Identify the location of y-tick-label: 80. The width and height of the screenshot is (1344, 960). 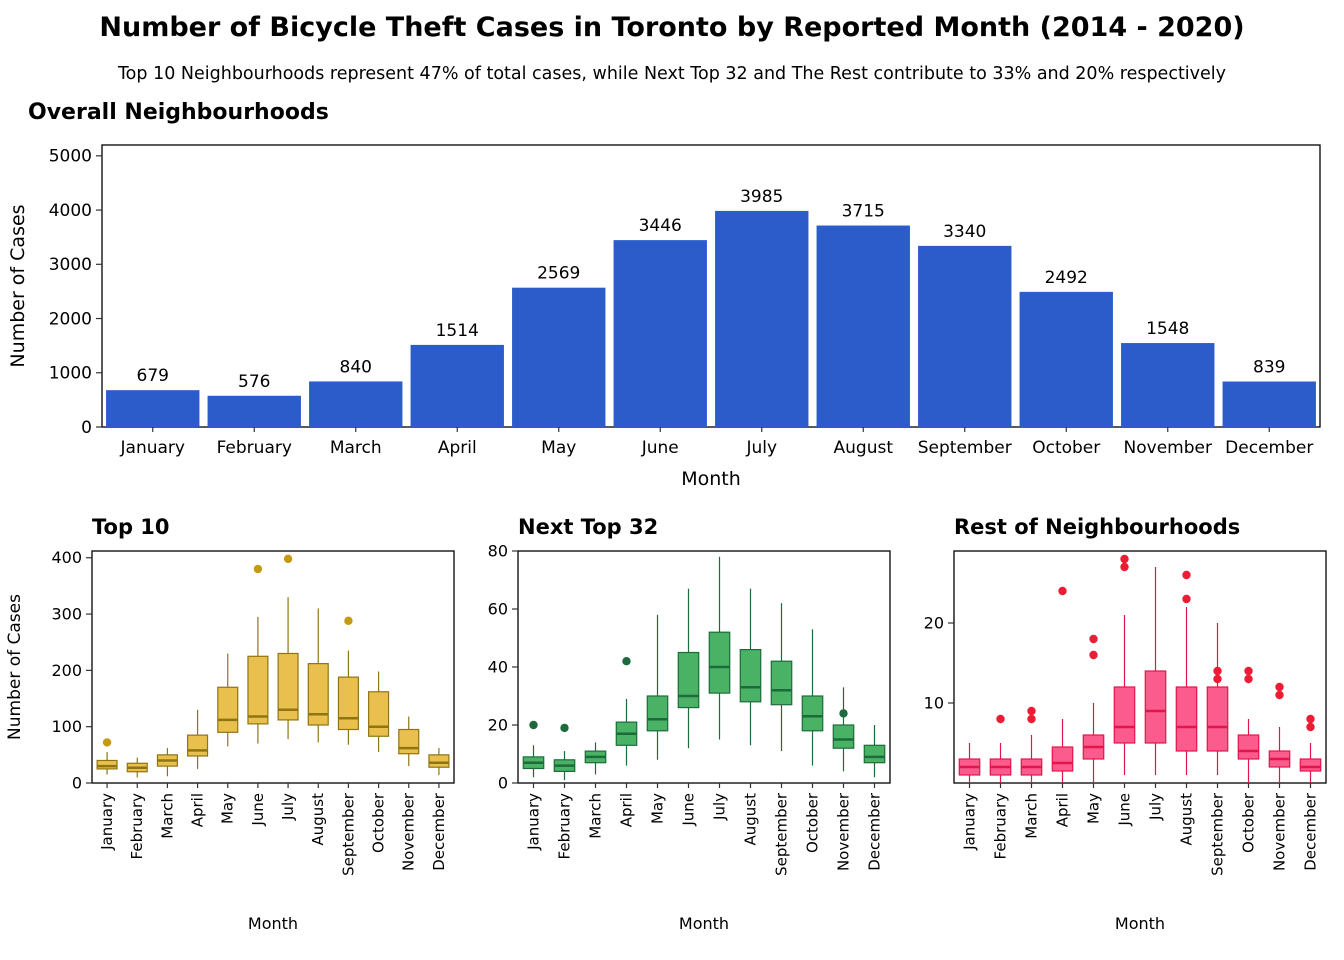
(498, 550).